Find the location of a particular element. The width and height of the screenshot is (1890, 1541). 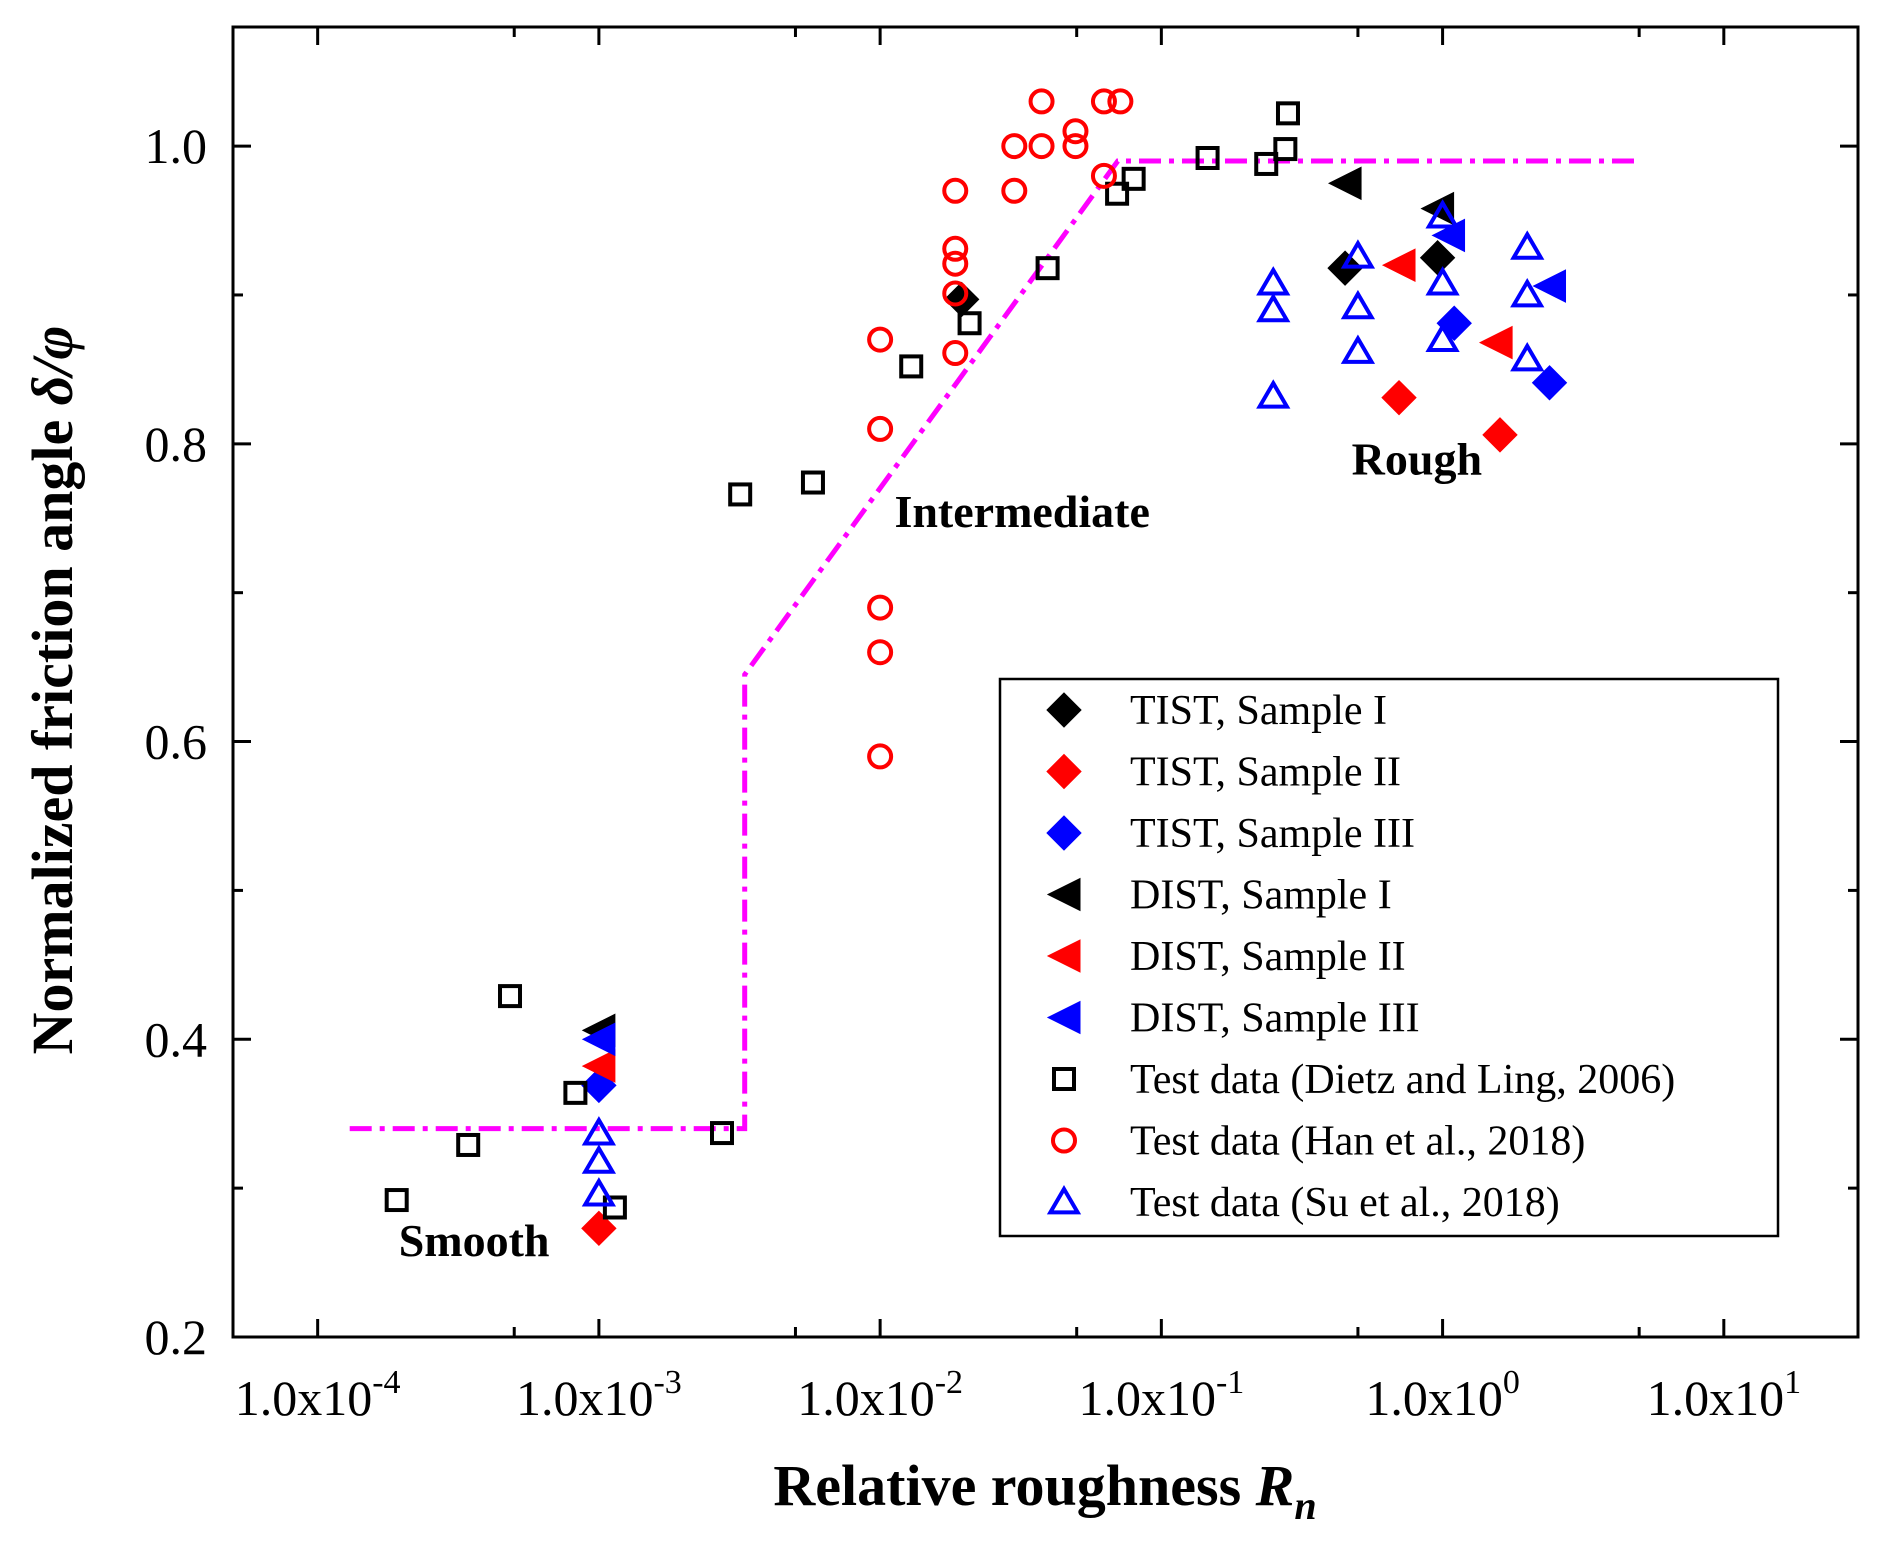

x-tick-exponent: -1 is located at coordinates (1230, 1382).